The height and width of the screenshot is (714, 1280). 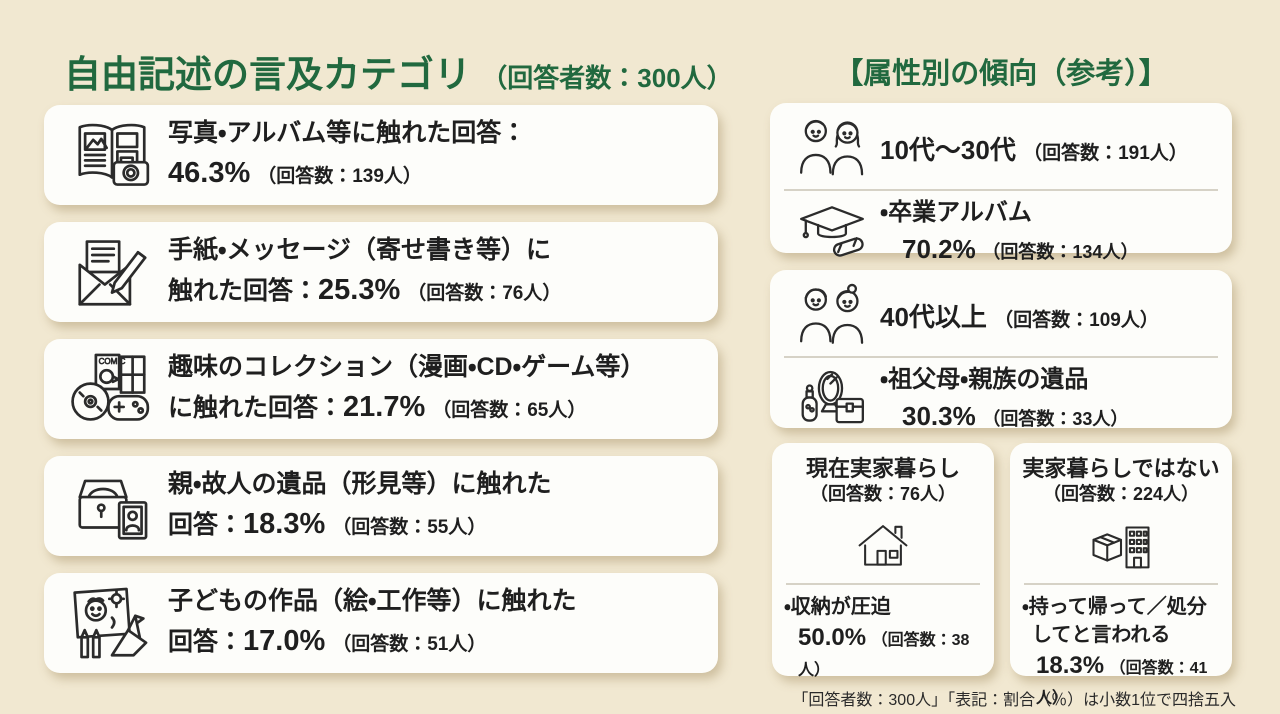 I want to click on hobby-collection-icon: COMIC, so click(x=112, y=389).